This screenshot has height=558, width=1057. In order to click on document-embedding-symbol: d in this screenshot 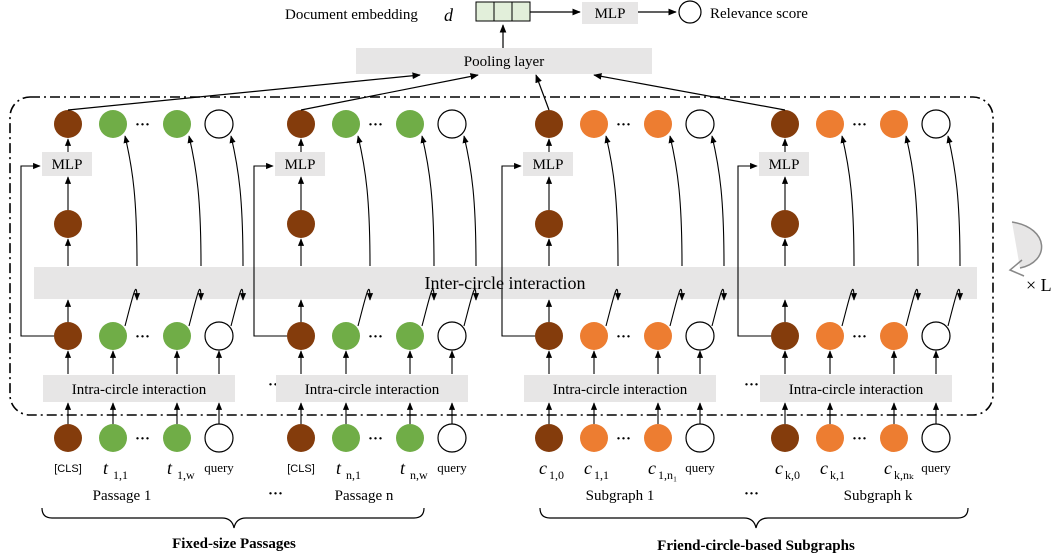, I will do `click(449, 15)`.